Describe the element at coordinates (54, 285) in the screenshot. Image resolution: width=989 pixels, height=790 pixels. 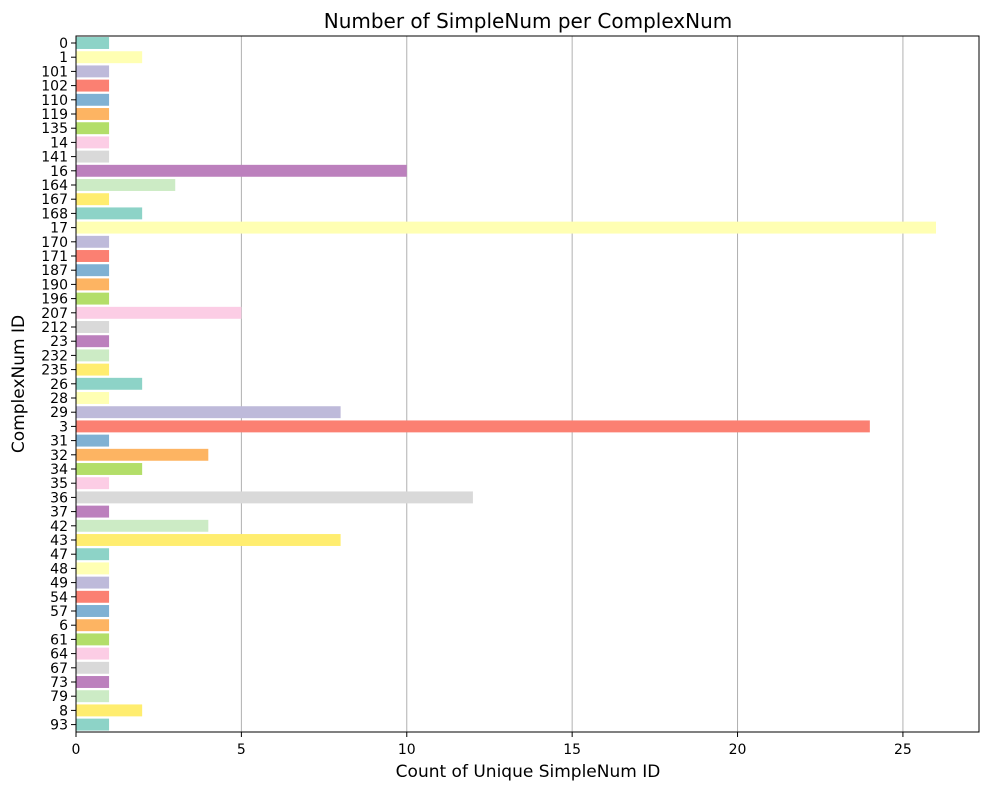
I see `y-tick-label: 190` at that location.